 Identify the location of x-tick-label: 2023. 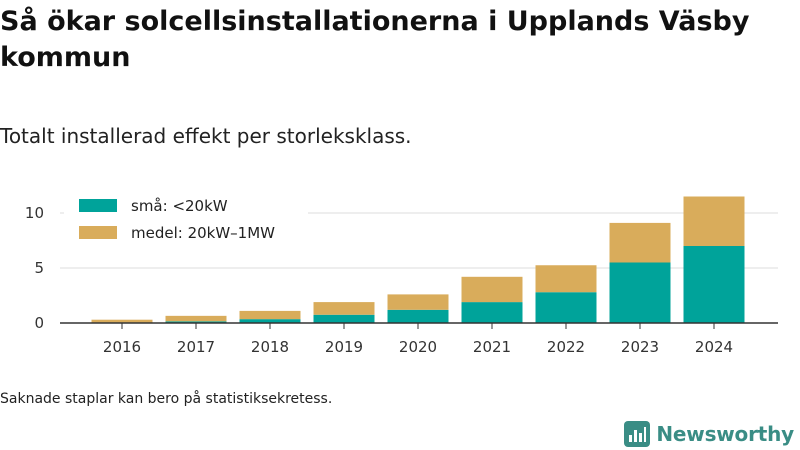
(640, 347).